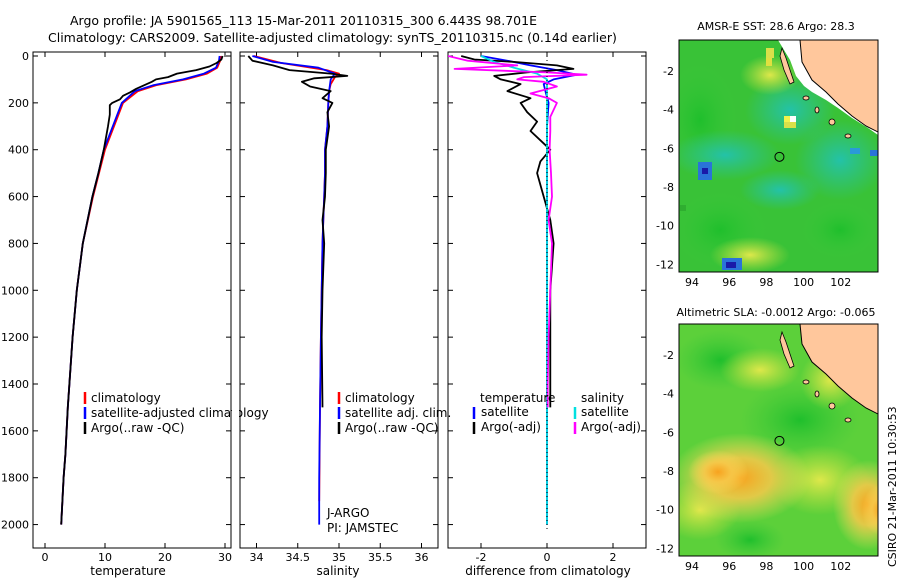 This screenshot has height=580, width=900. I want to click on series-line-salinity-argo-adj-, so click(518, 231).